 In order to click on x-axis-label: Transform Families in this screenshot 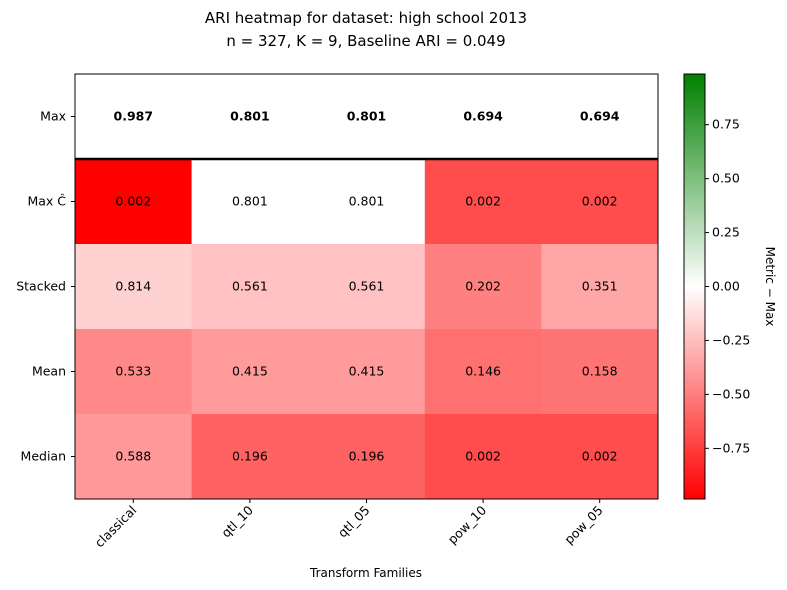, I will do `click(365, 573)`.